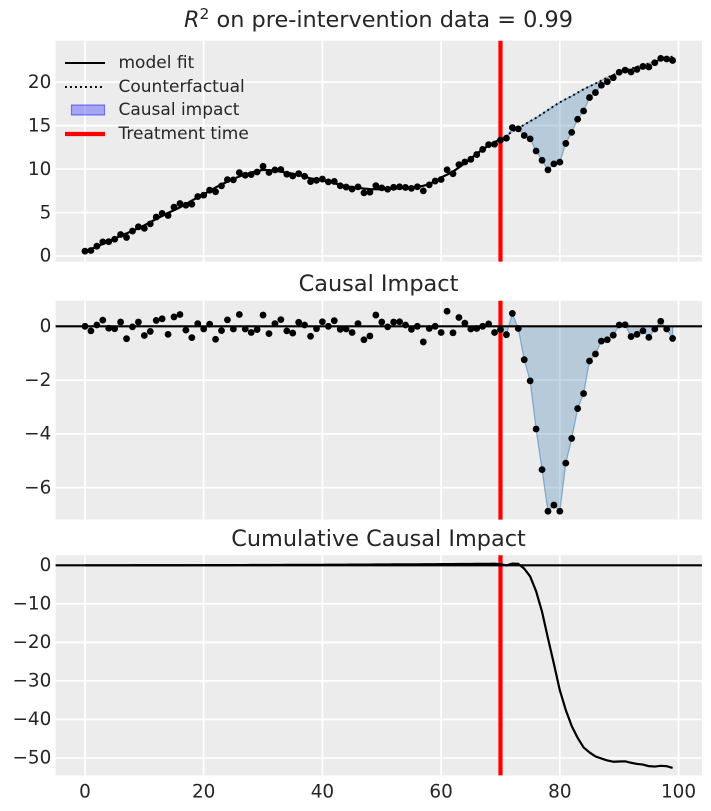 This screenshot has height=811, width=711. Describe the element at coordinates (85, 110) in the screenshot. I see `impact-patch-icon` at that location.